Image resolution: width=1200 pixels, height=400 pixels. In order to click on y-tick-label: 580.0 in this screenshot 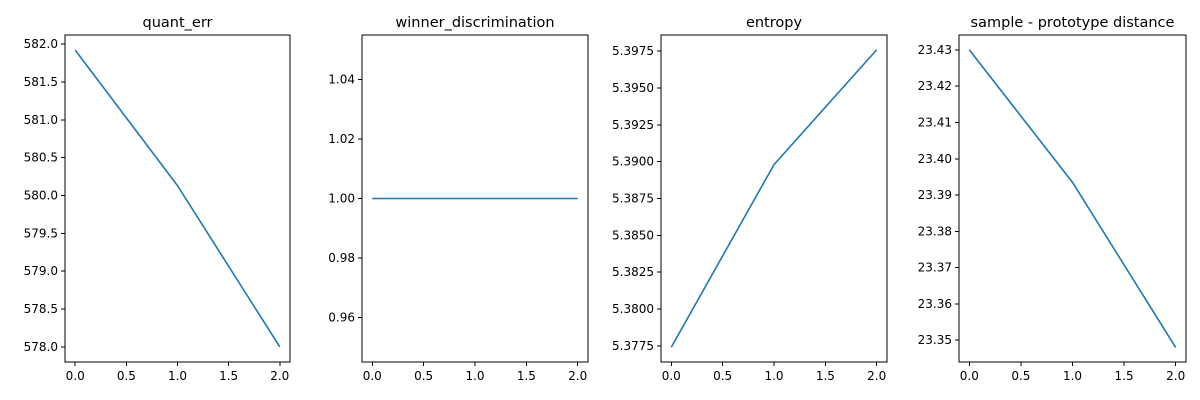, I will do `click(41, 195)`.